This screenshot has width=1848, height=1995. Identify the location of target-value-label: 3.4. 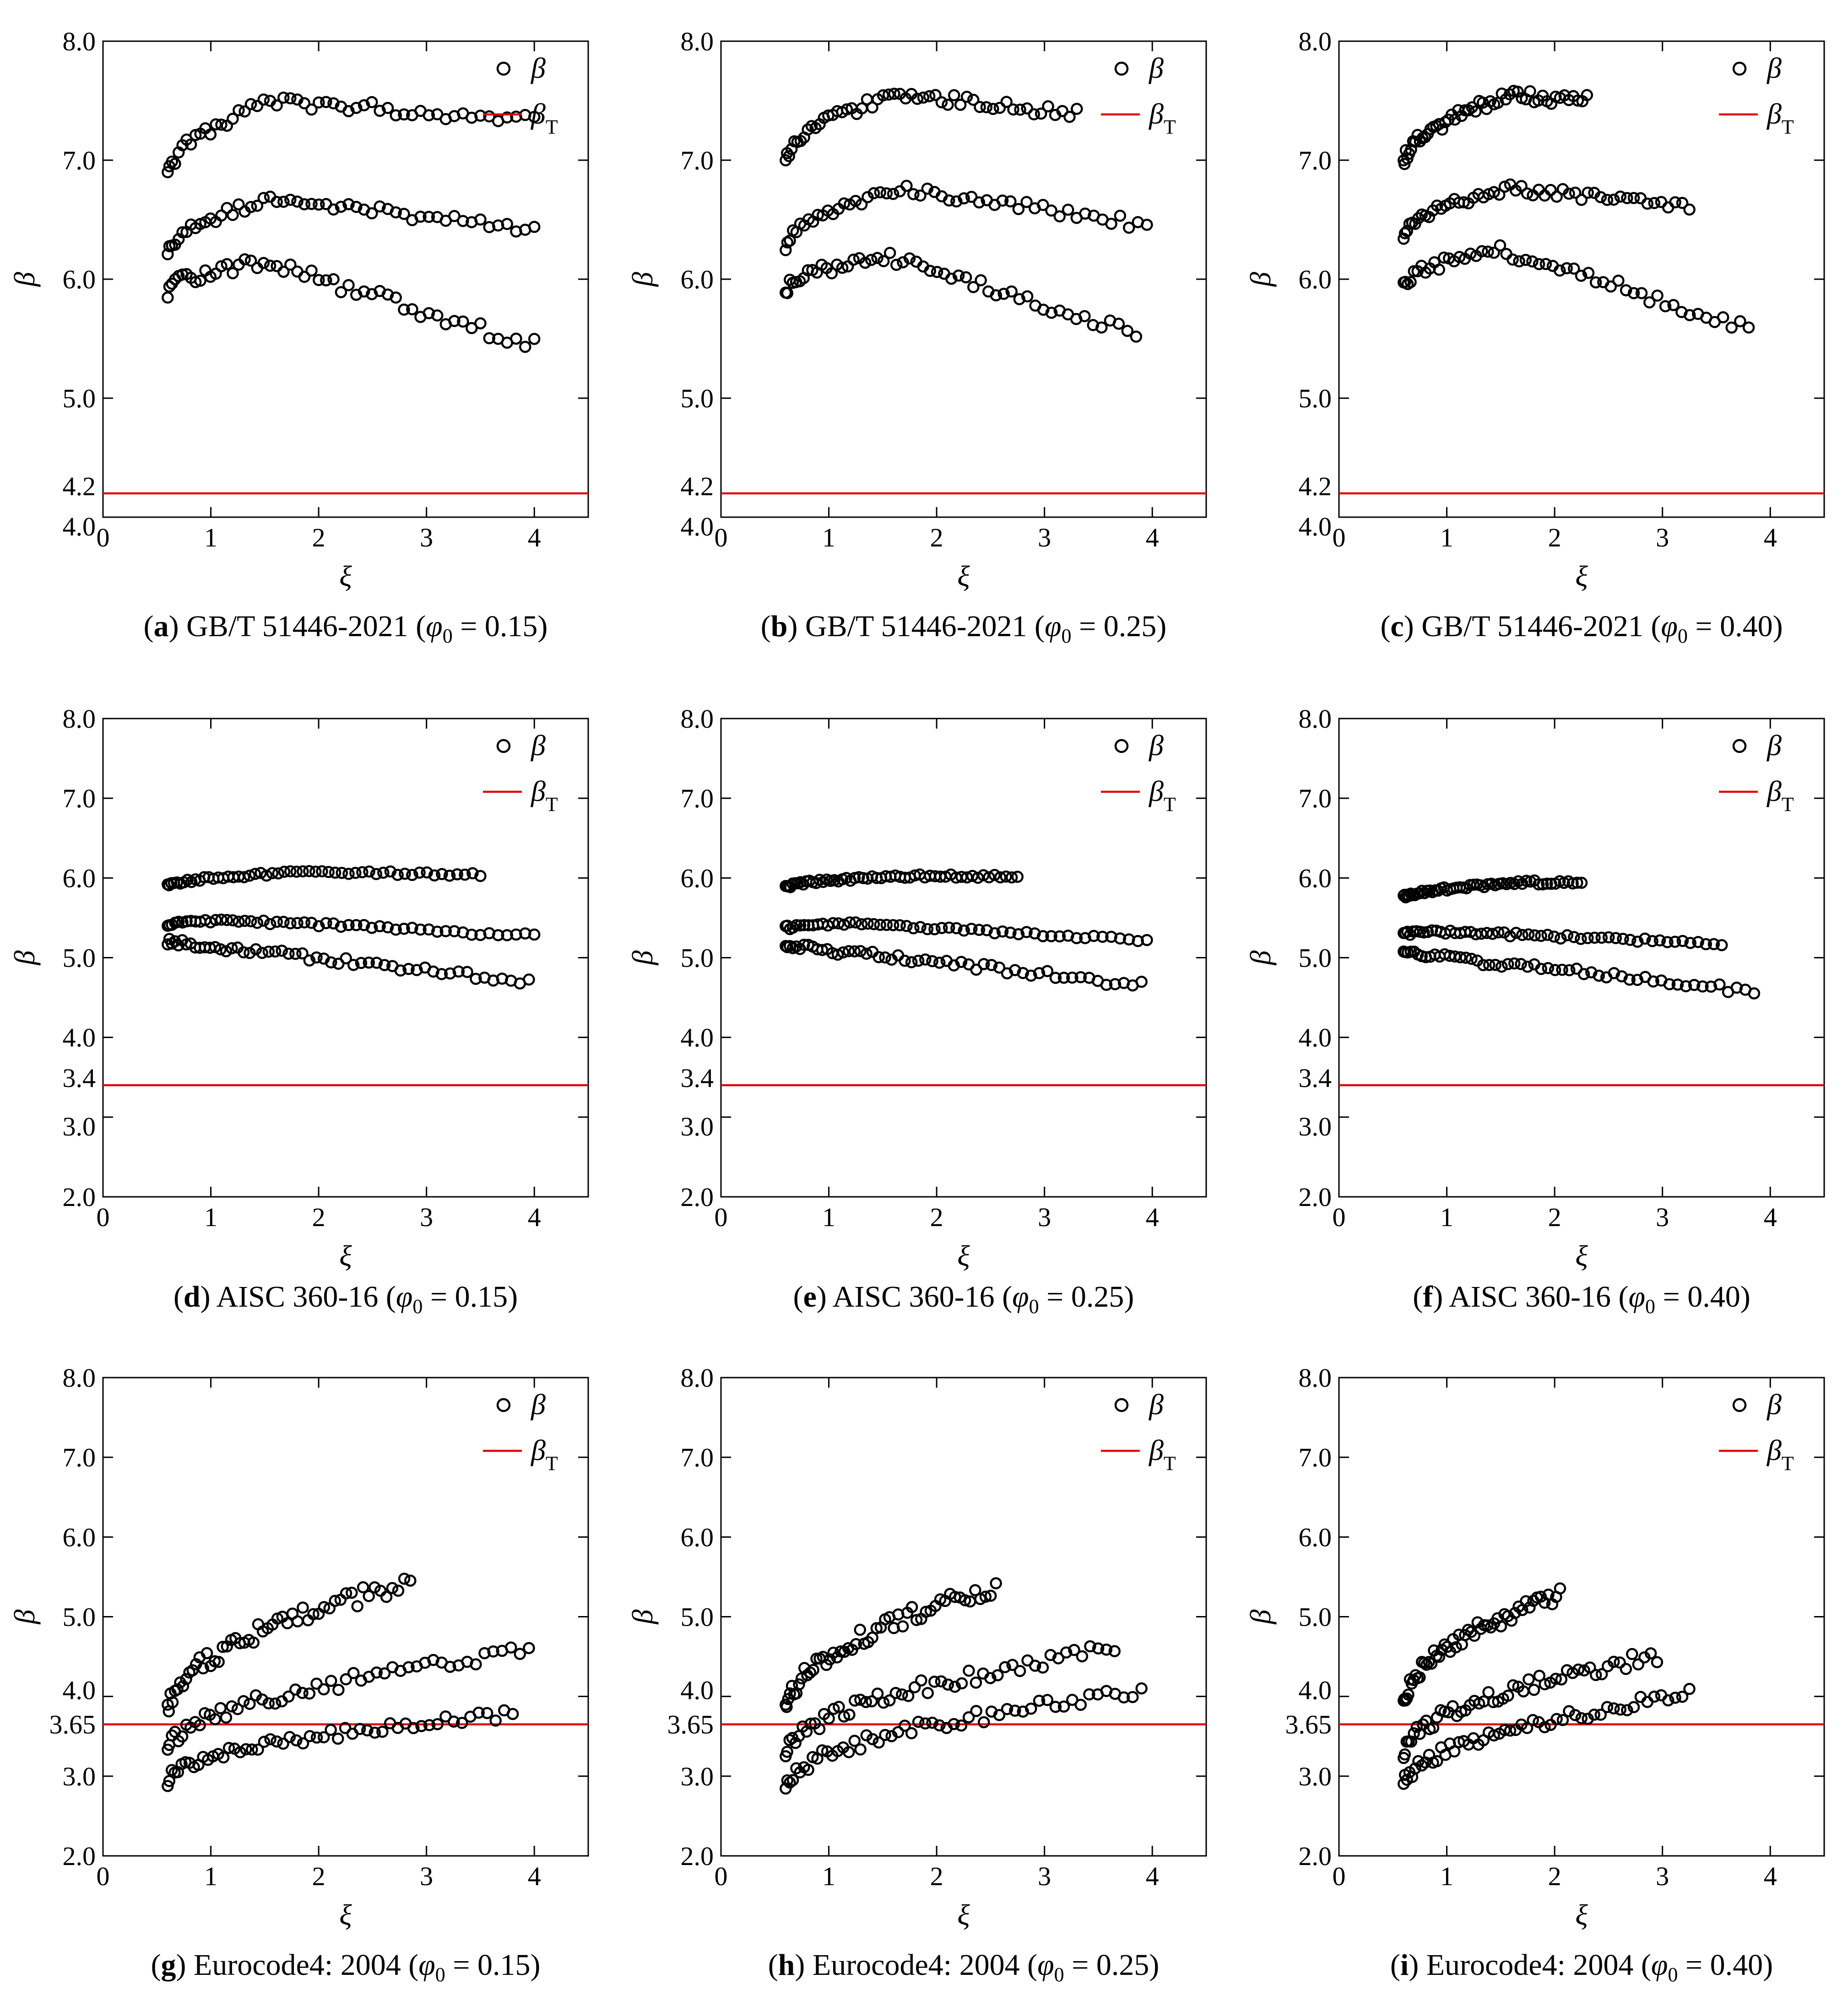
(697, 1078).